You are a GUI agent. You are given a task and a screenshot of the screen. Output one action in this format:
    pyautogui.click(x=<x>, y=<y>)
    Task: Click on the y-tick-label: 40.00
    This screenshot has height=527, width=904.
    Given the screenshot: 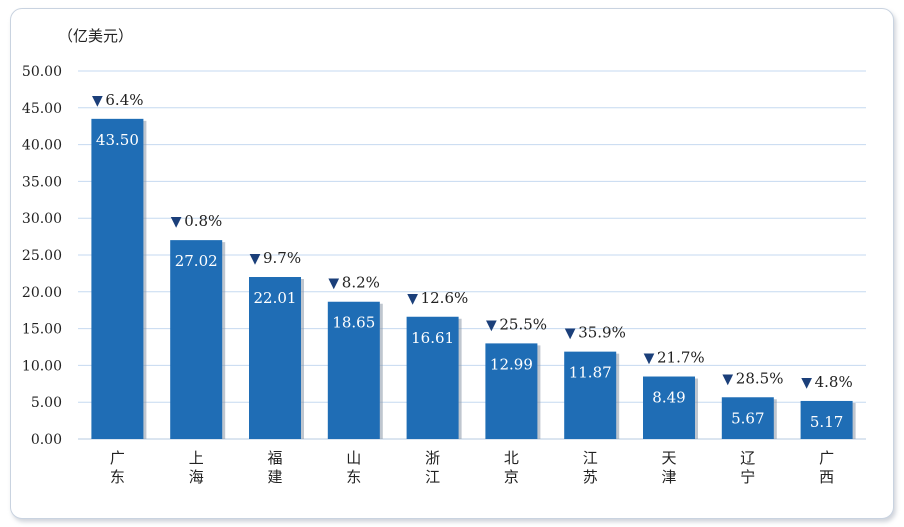 What is the action you would take?
    pyautogui.click(x=42, y=146)
    